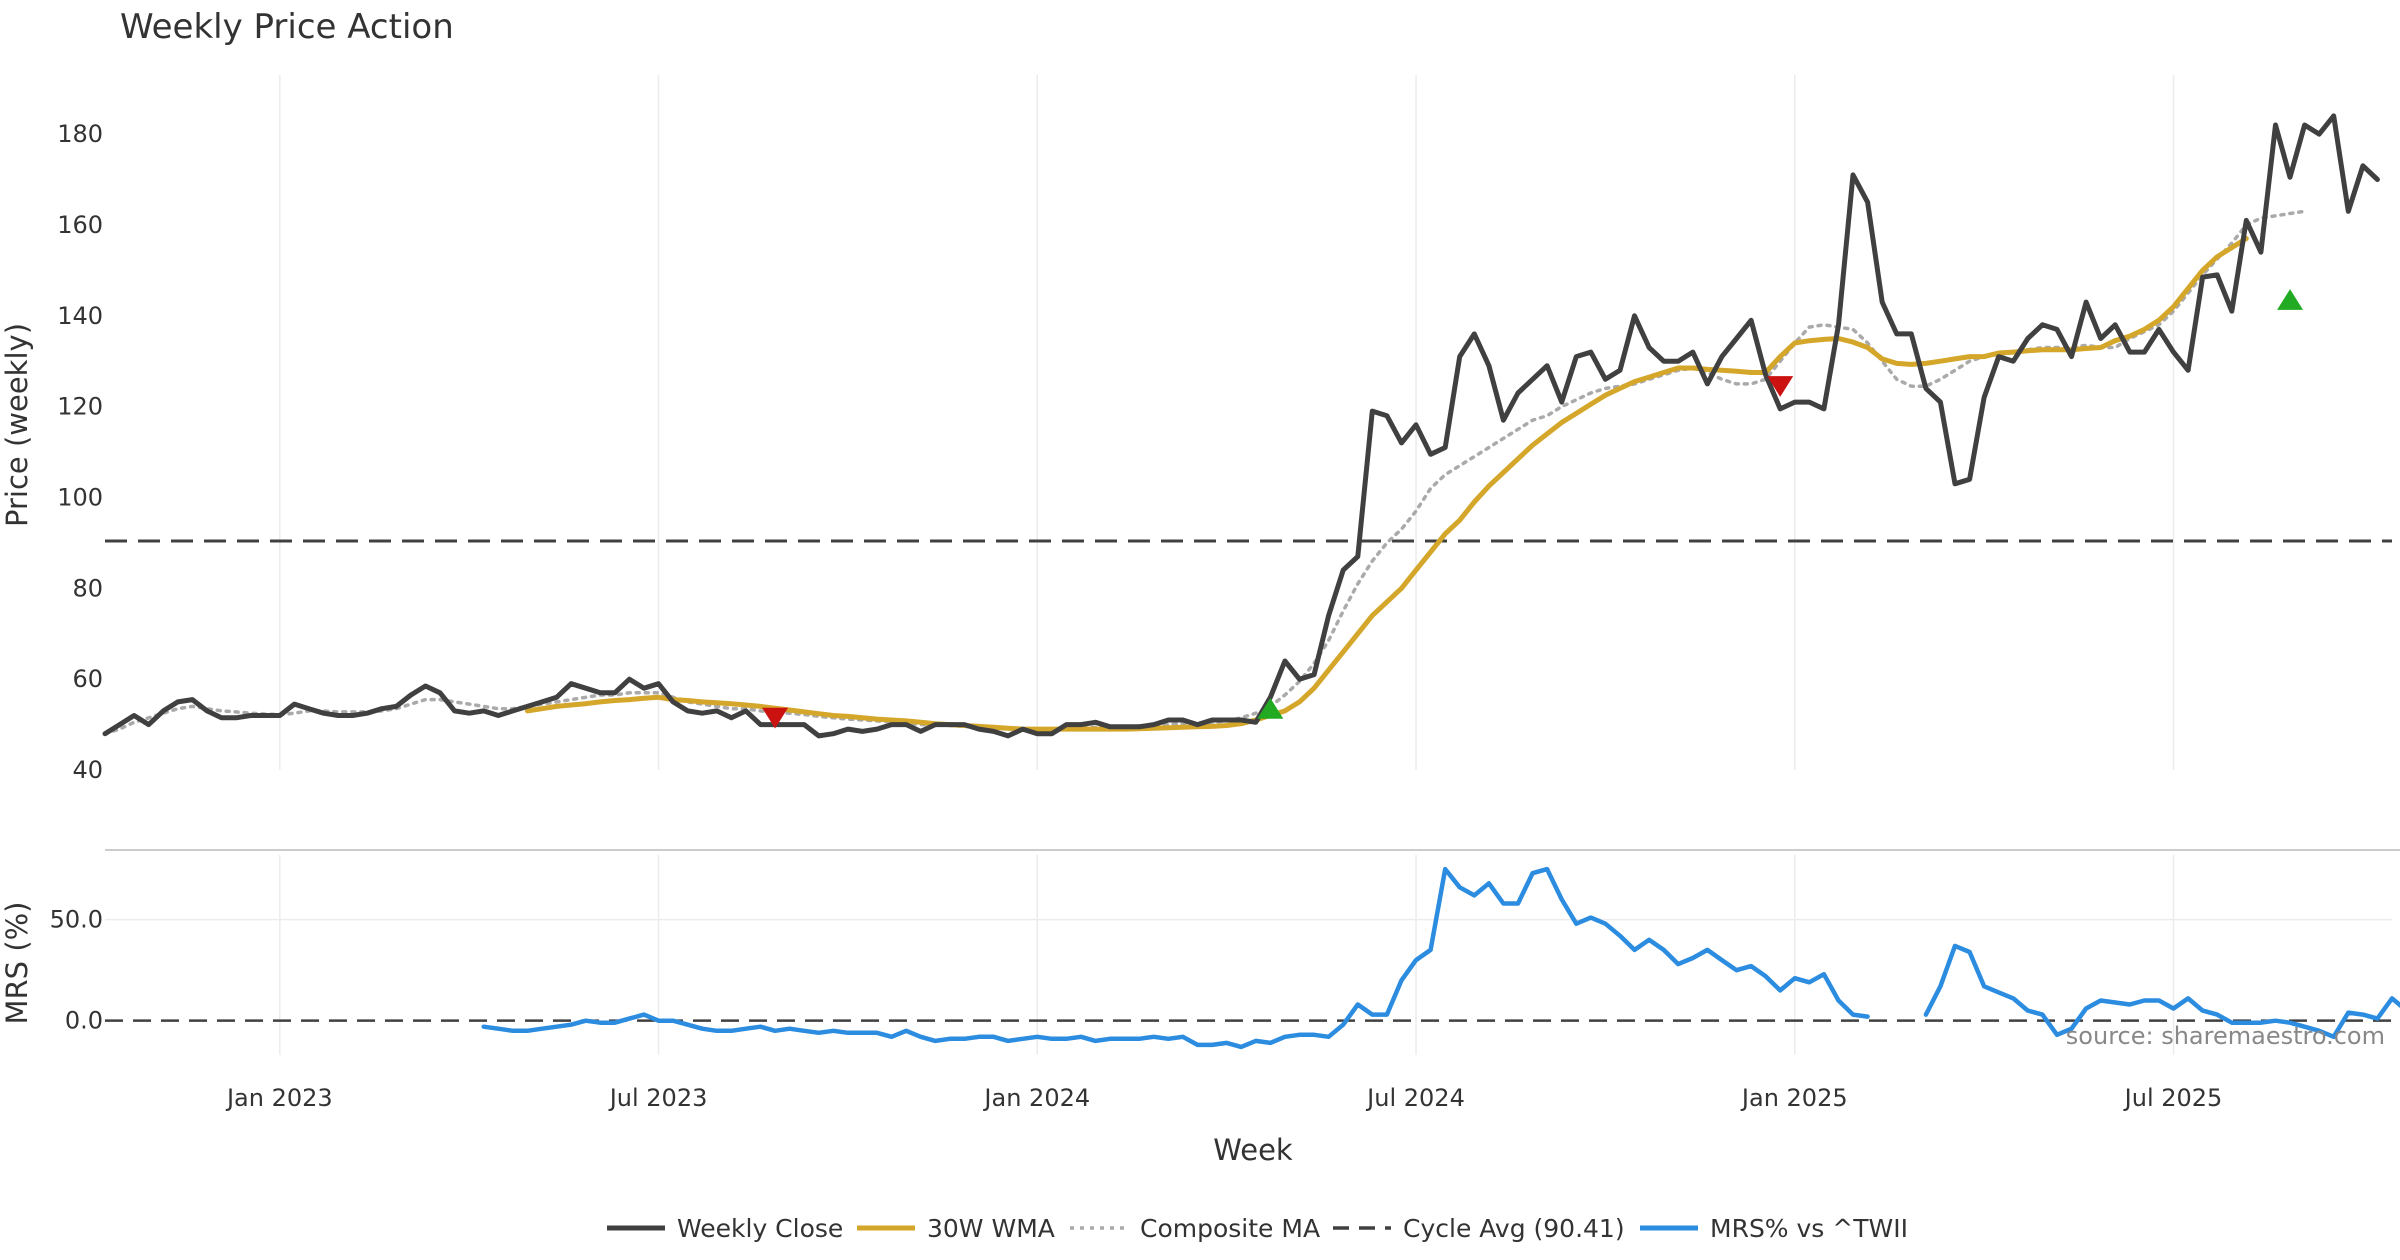 This screenshot has height=1260, width=2400. I want to click on mrs-y-ticks: 0.0 50.0, so click(76, 970).